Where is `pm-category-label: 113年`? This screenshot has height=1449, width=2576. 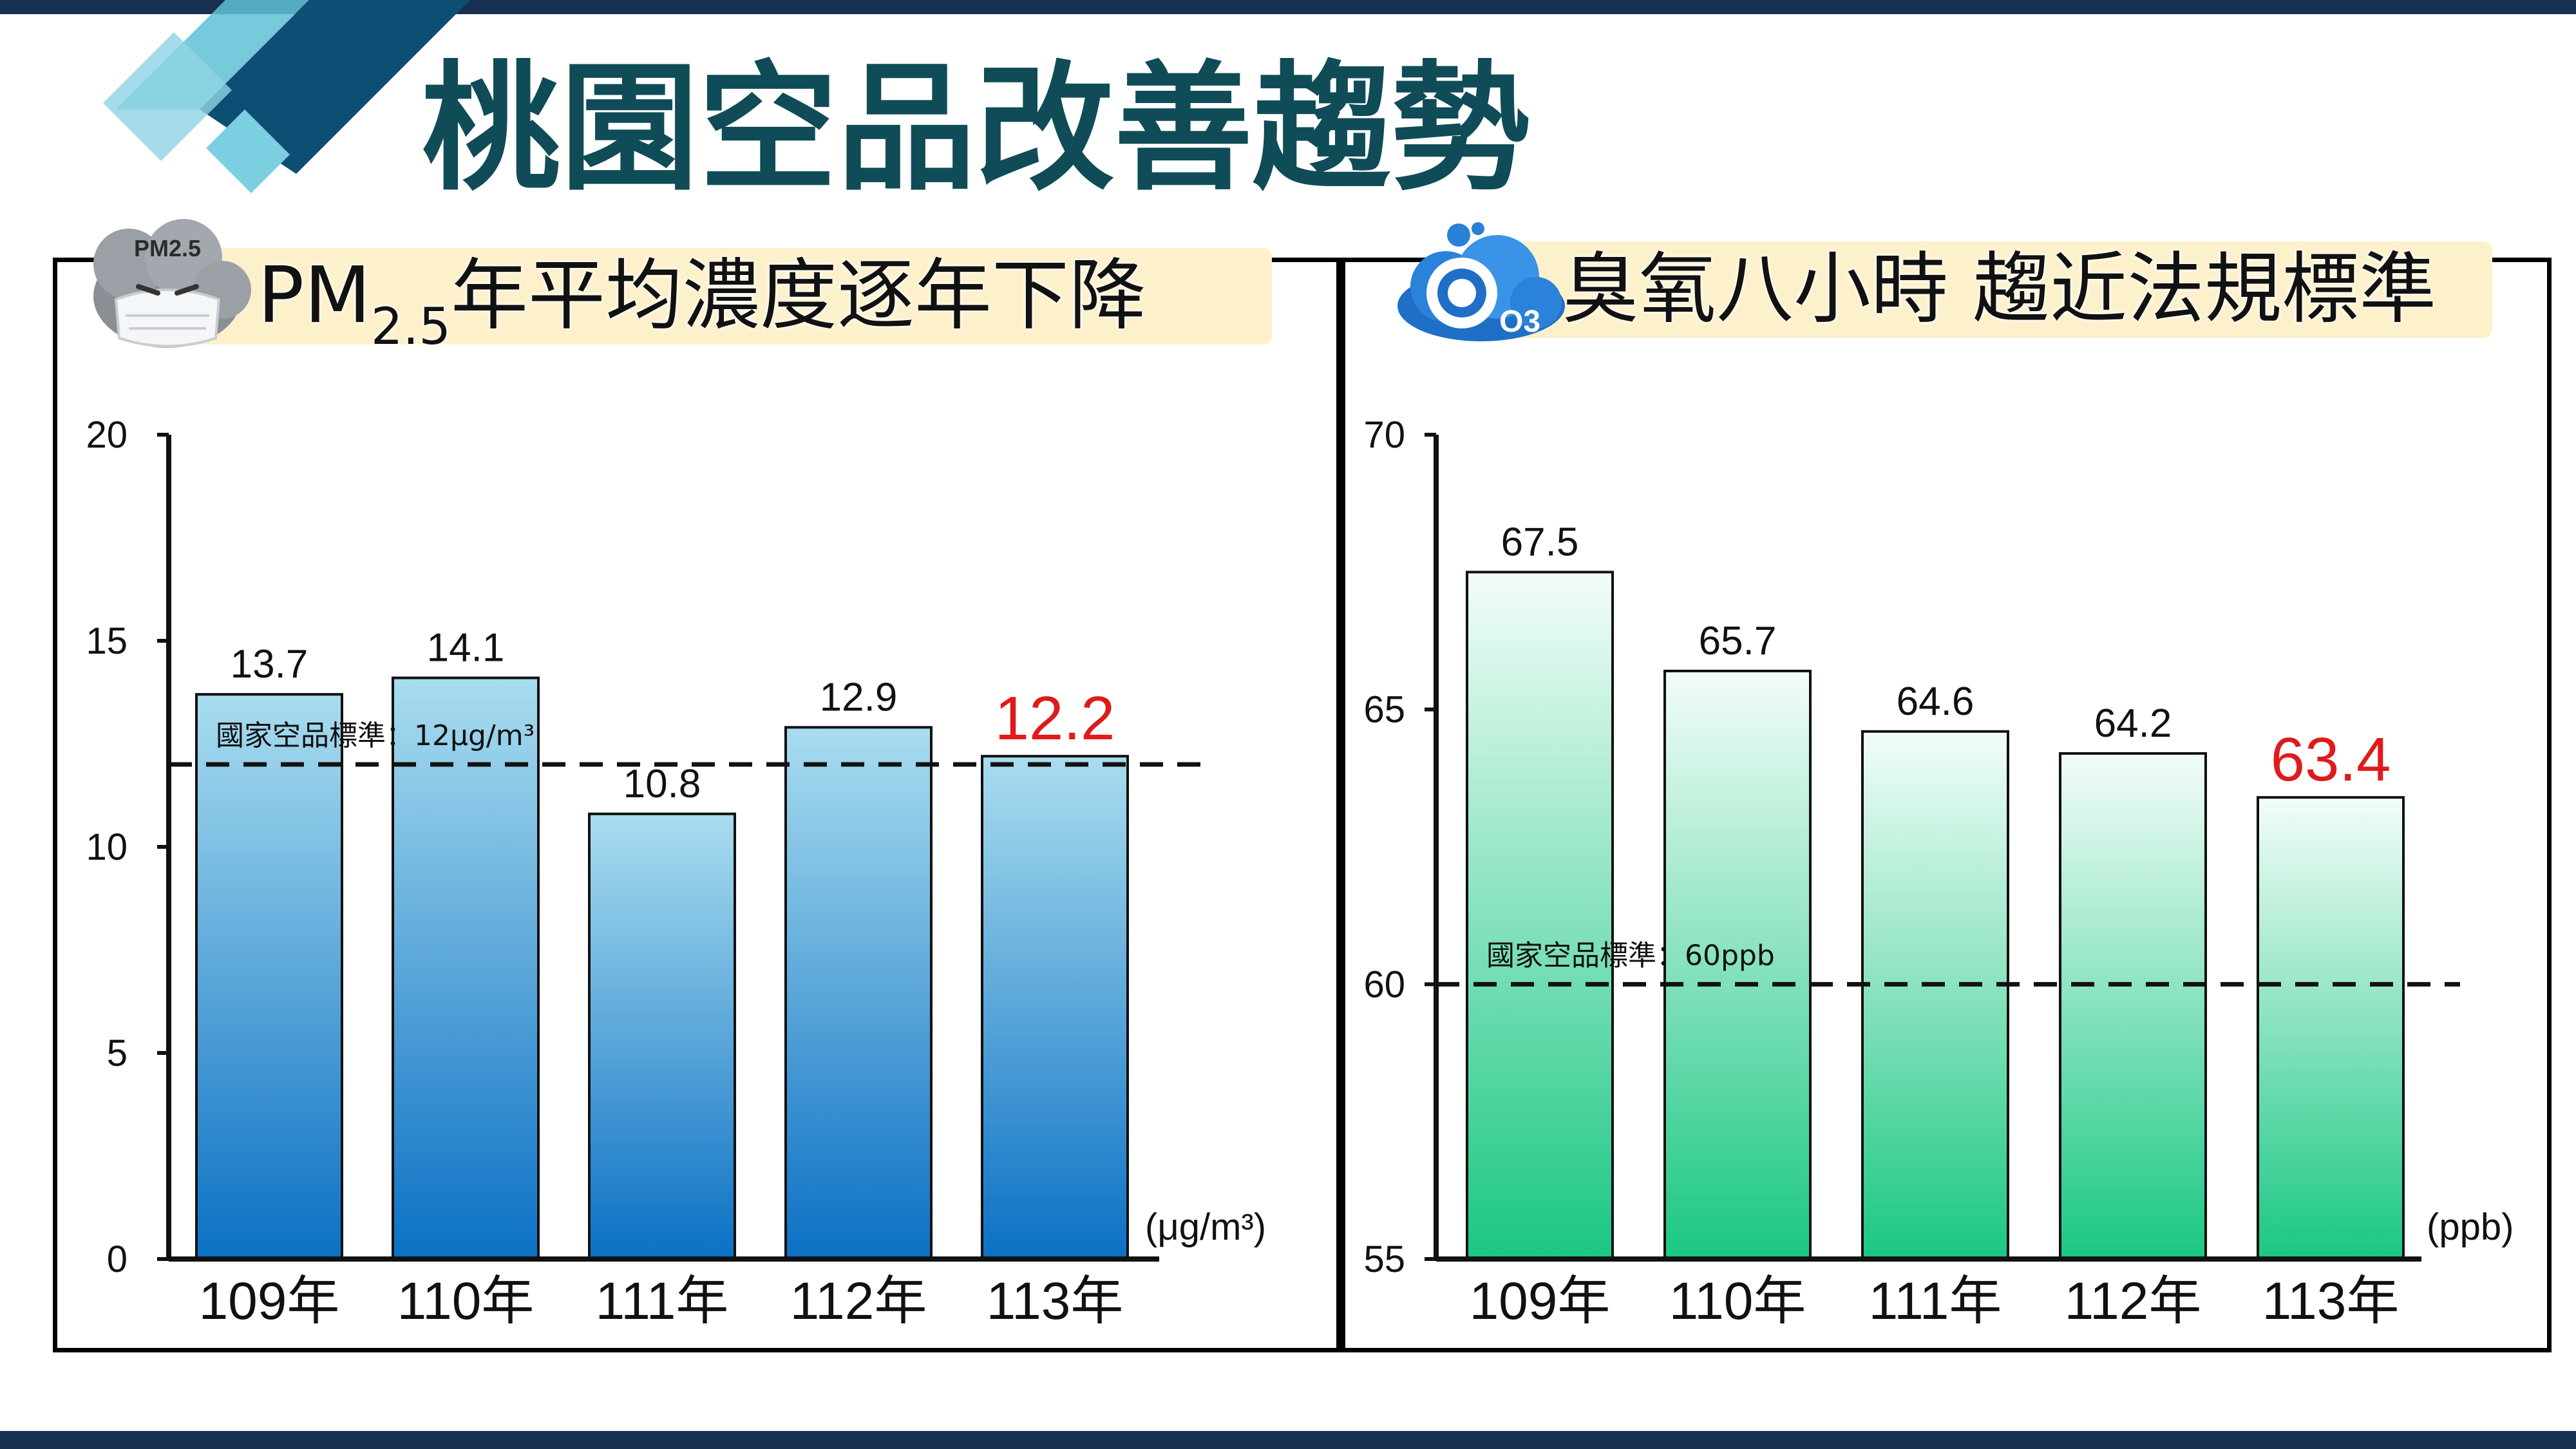 pm-category-label: 113年 is located at coordinates (1055, 1301).